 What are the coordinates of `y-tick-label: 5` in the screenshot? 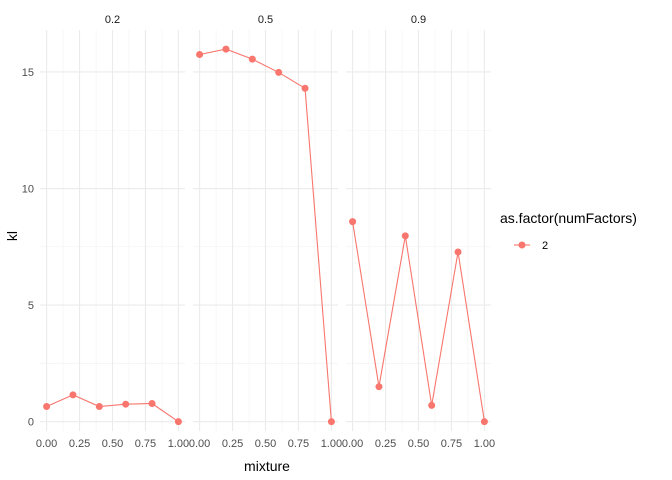 It's located at (31, 306).